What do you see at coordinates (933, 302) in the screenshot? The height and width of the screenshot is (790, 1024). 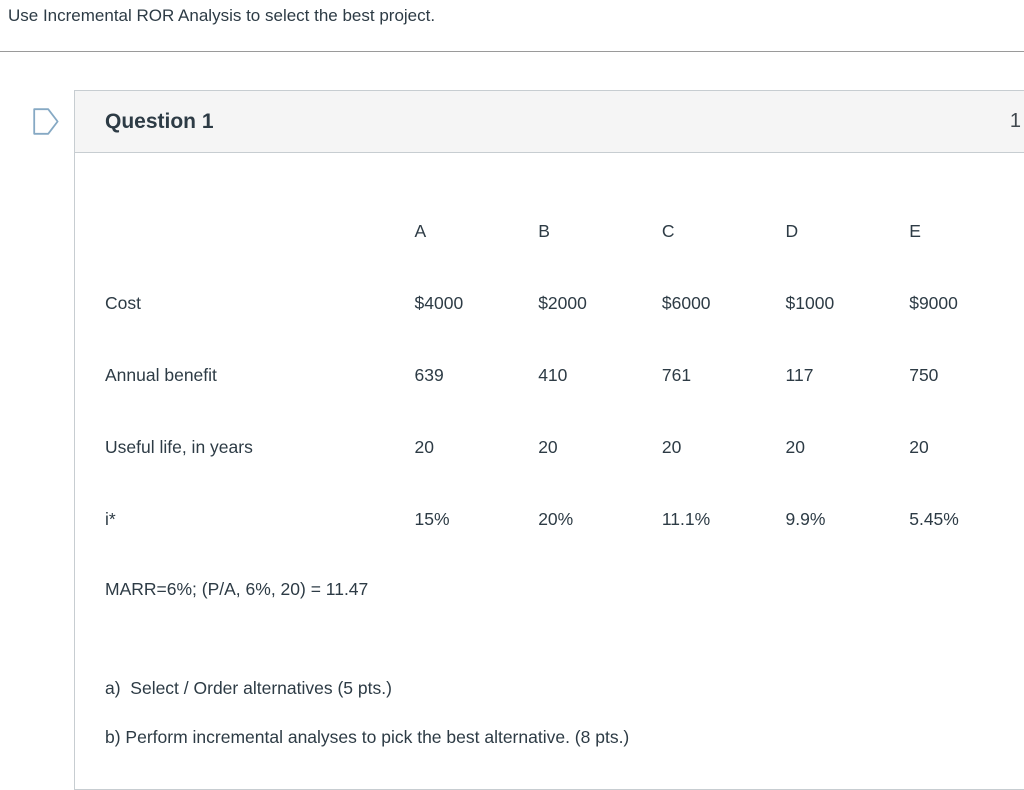 I see `cell-value: $9000` at bounding box center [933, 302].